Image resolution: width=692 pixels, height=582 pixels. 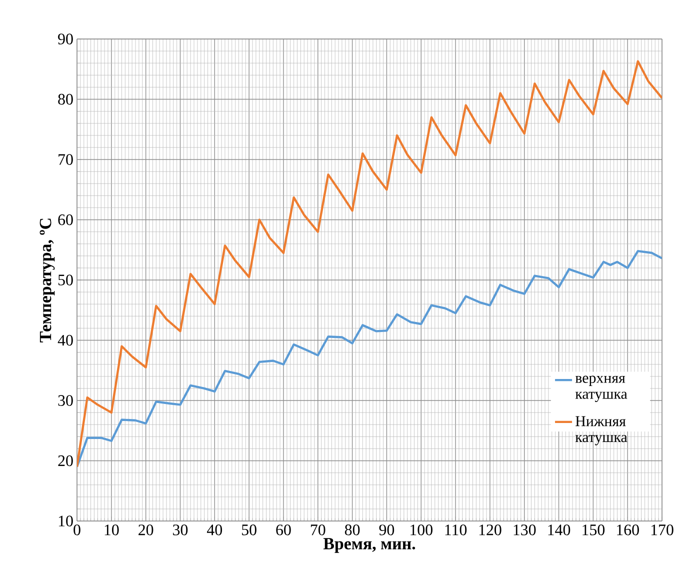 What do you see at coordinates (490, 530) in the screenshot?
I see `x-tick-label: 120` at bounding box center [490, 530].